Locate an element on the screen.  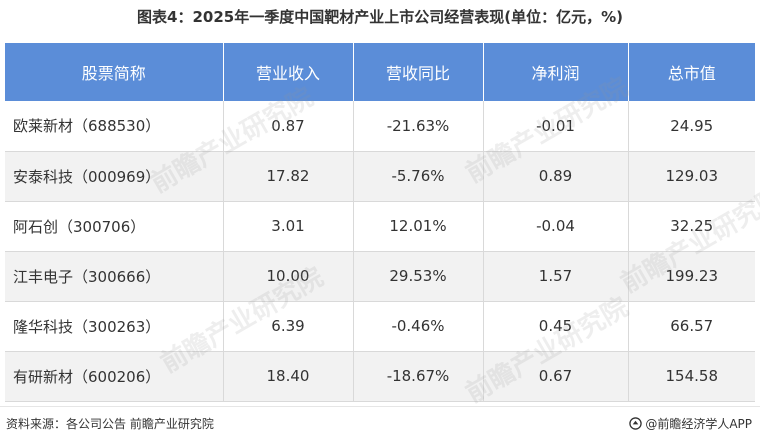
cell-net-profit: -0.01 is located at coordinates (556, 126).